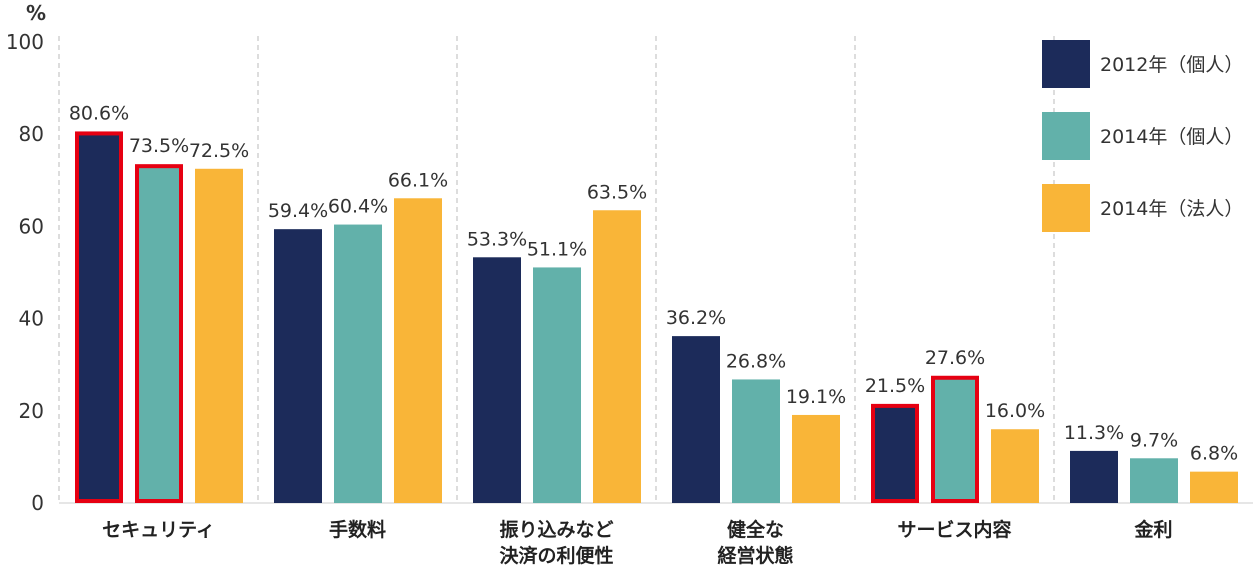 This screenshot has width=1253, height=569. Describe the element at coordinates (31, 226) in the screenshot. I see `y-tick-label: 60` at that location.